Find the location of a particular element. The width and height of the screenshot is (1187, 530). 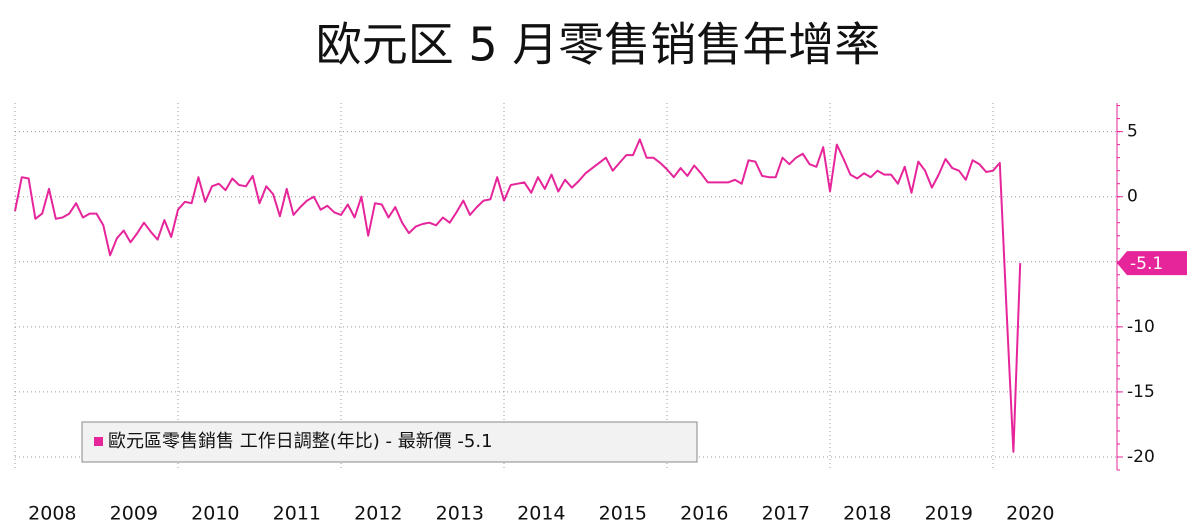

legend-swatch is located at coordinates (98, 441).